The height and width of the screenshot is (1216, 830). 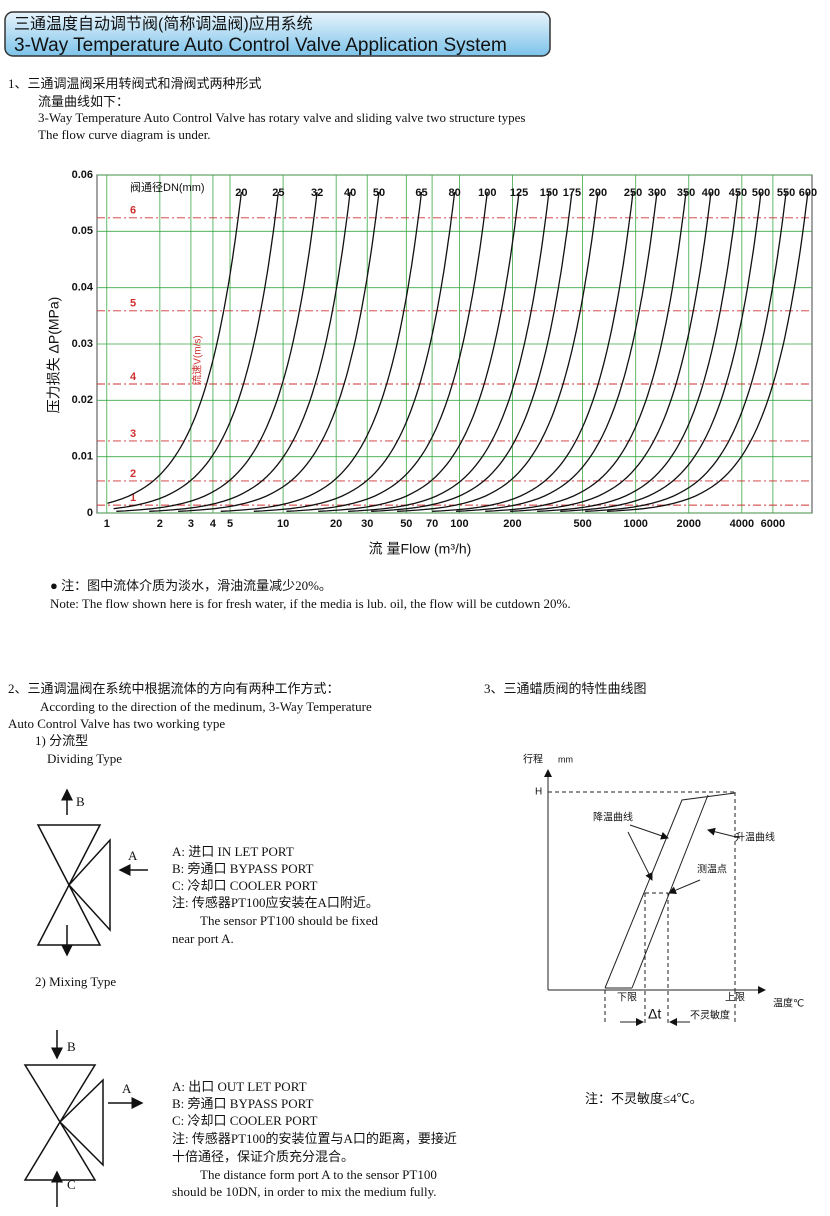 I want to click on x-tick-label: 5, so click(x=230, y=524).